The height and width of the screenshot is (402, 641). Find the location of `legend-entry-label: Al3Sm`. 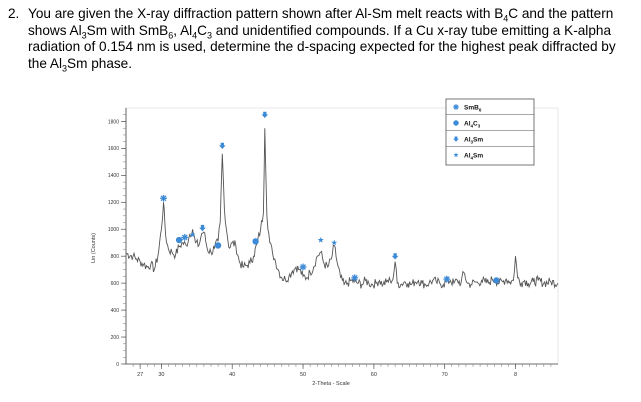

legend-entry-label: Al3Sm is located at coordinates (473, 141).